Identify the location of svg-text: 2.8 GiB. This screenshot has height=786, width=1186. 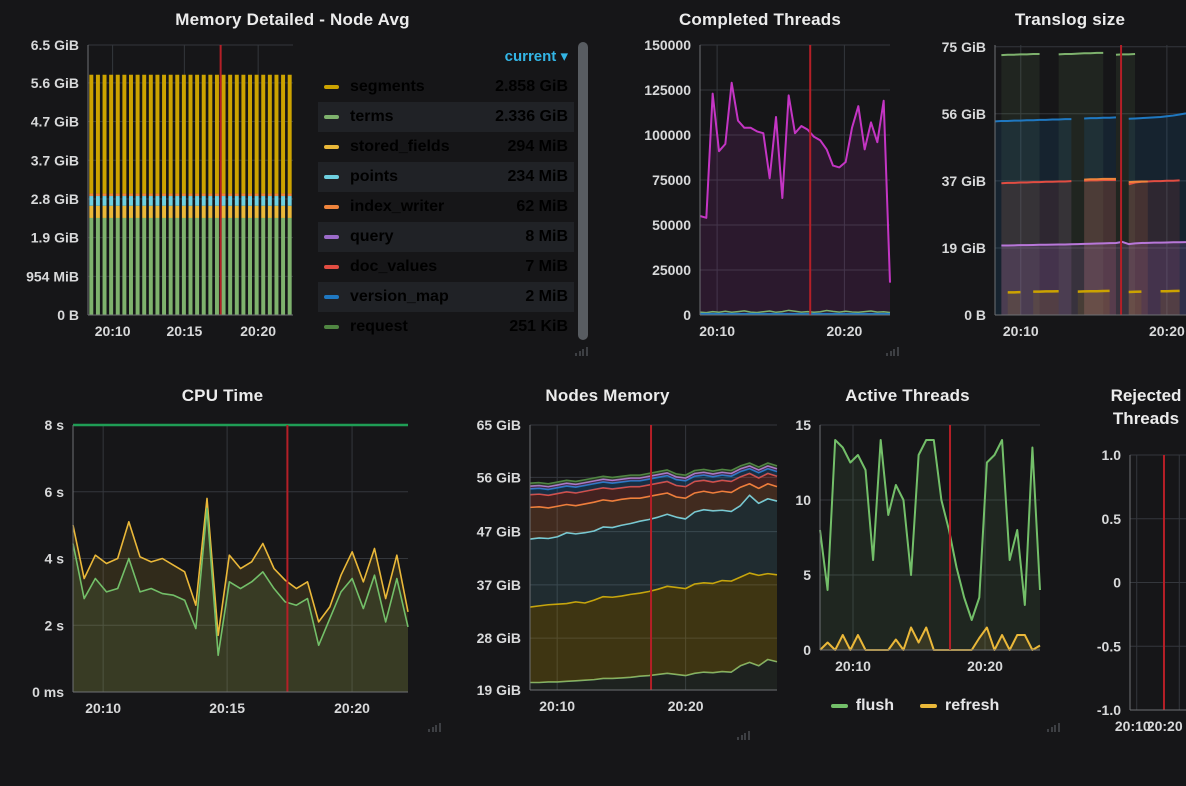
(55, 199).